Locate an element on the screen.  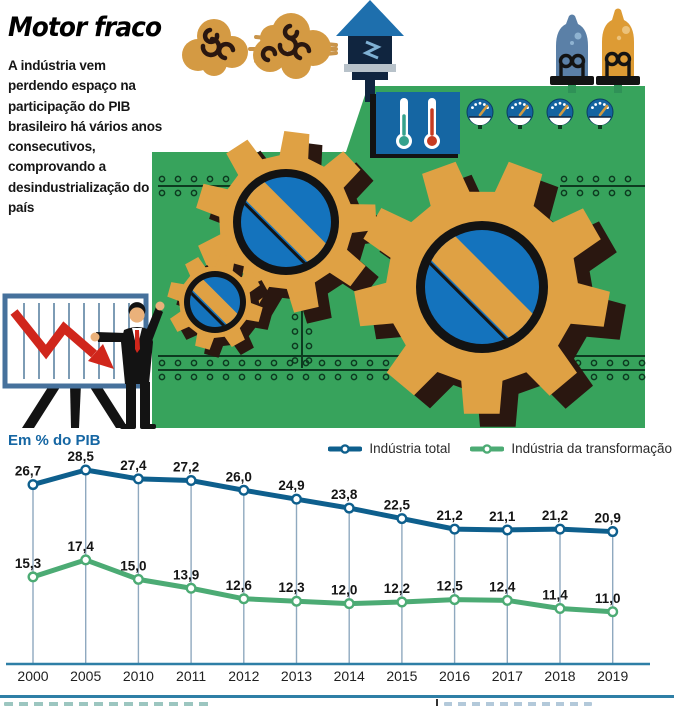
svg-text: 2019 is located at coordinates (612, 676).